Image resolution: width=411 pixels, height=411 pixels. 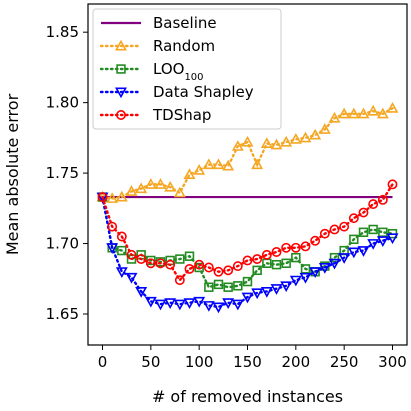 What do you see at coordinates (62, 173) in the screenshot?
I see `y-tick-label: 1.75` at bounding box center [62, 173].